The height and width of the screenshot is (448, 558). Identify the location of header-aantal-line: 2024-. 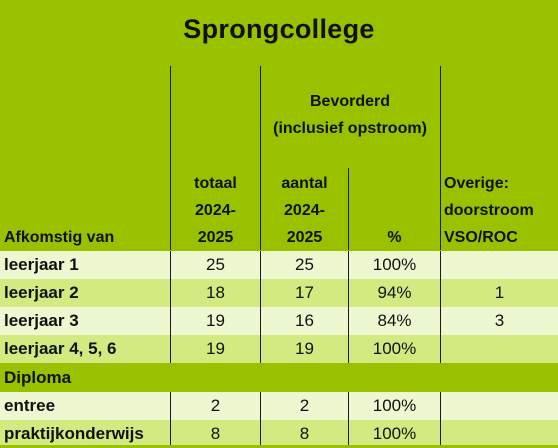
(304, 210).